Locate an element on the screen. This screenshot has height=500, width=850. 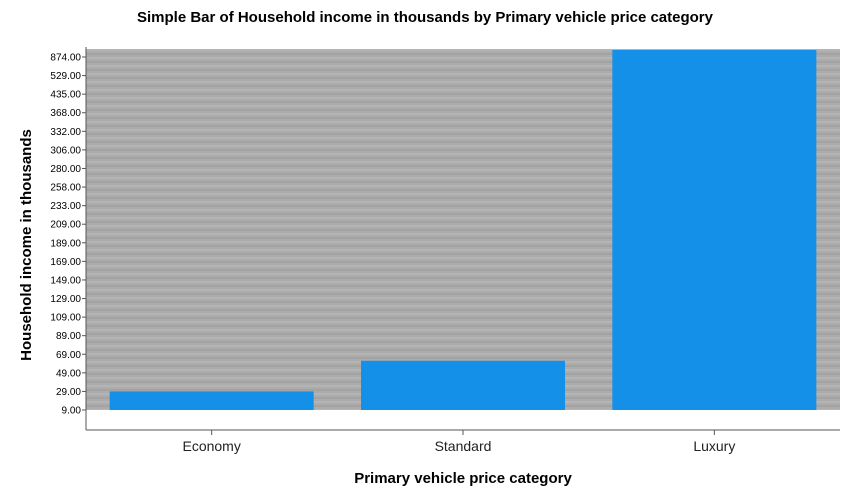
y-tick-label: 258.00 is located at coordinates (65, 188).